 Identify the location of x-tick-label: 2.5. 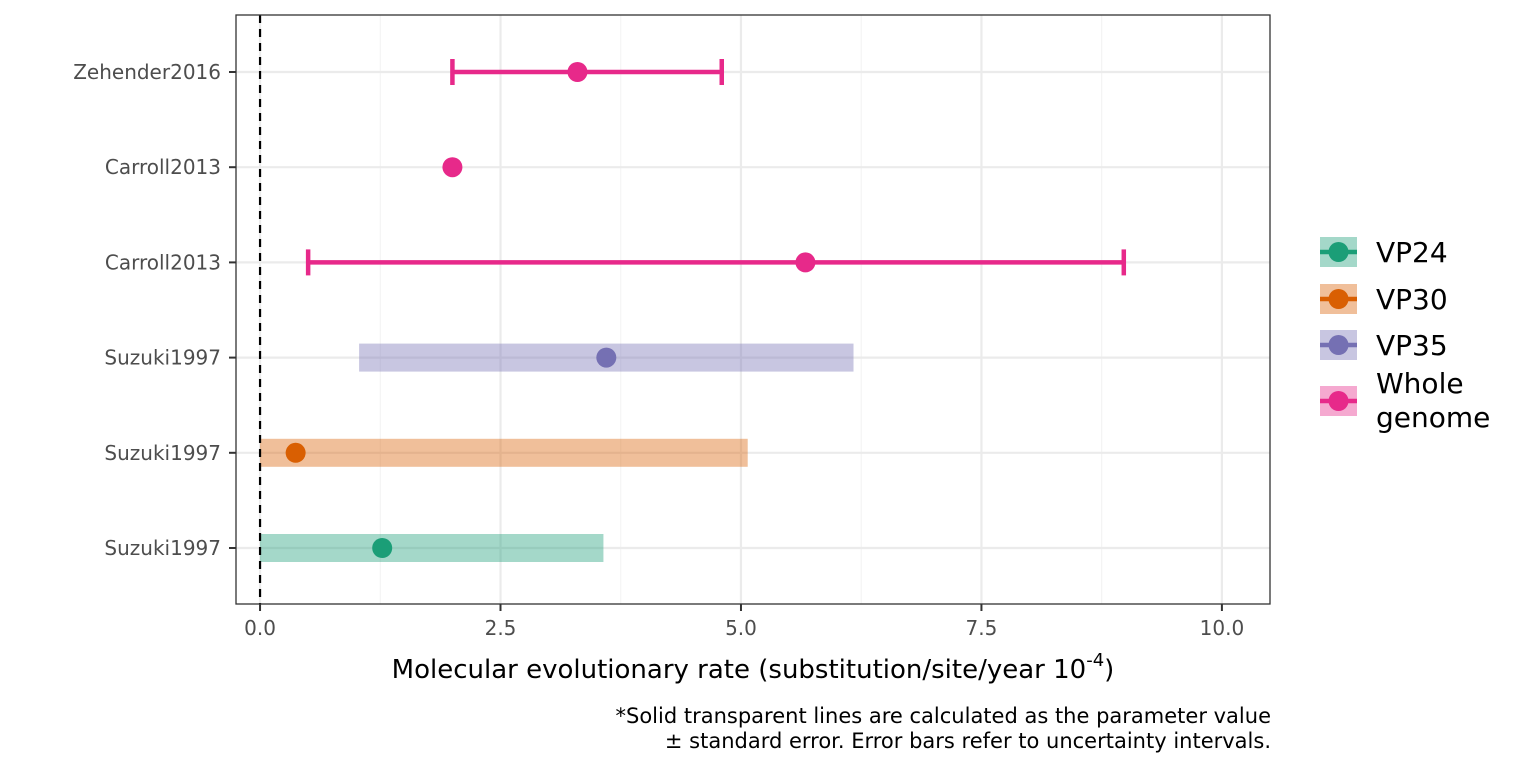
(501, 628).